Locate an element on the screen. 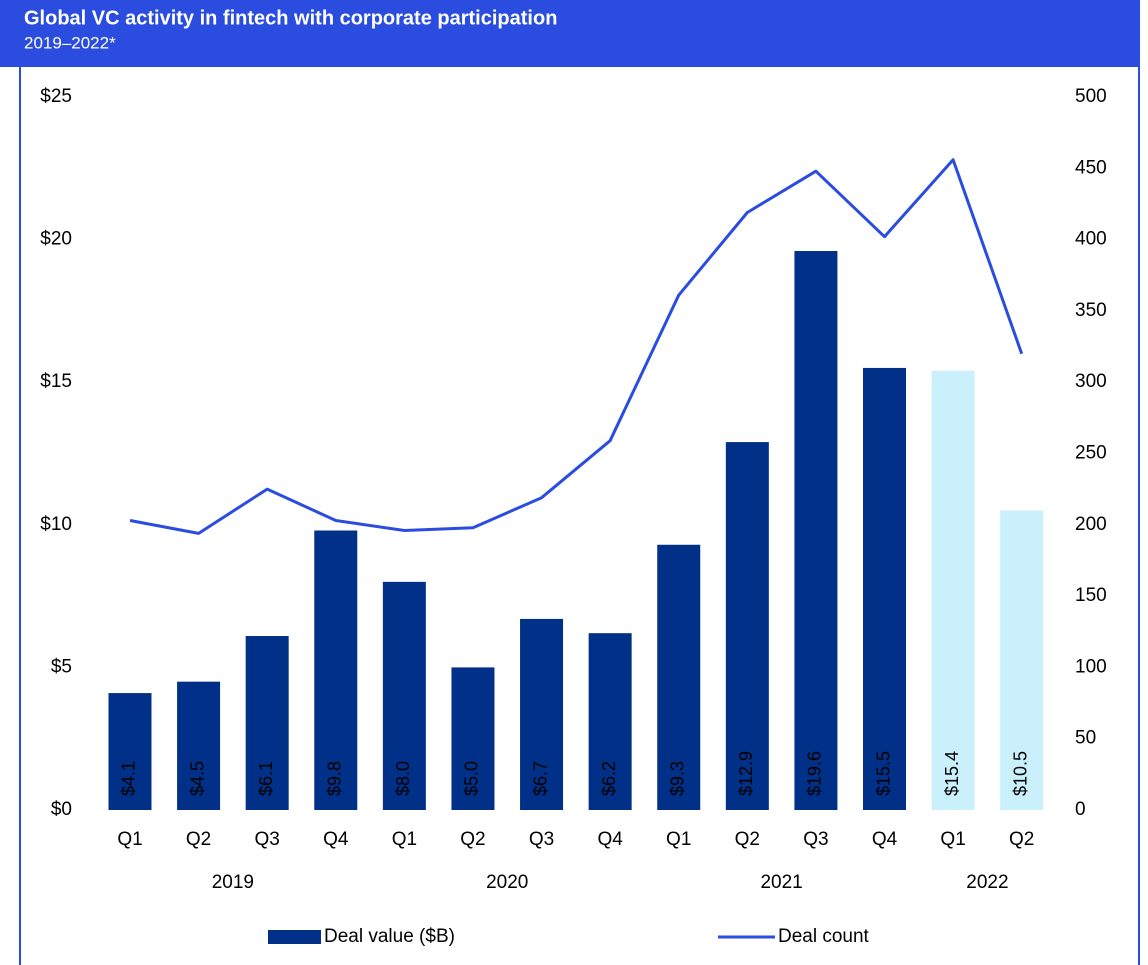 The height and width of the screenshot is (965, 1148). data-label: $9.3 is located at coordinates (677, 778).